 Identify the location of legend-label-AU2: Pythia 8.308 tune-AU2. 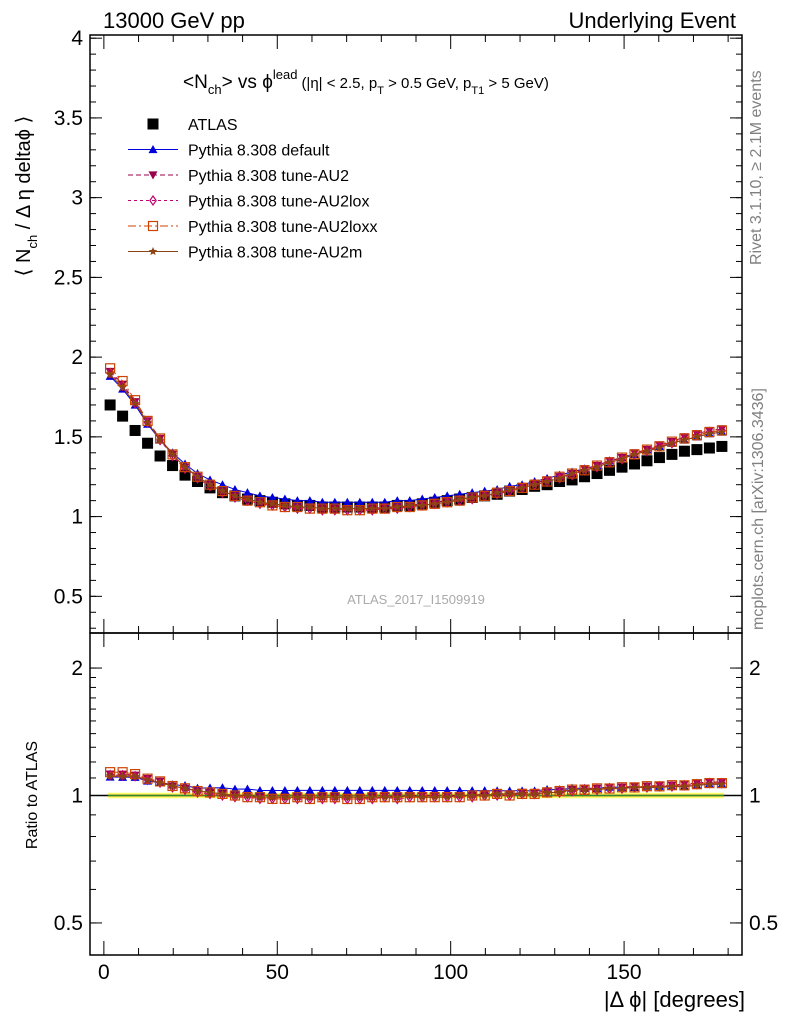
(268, 176).